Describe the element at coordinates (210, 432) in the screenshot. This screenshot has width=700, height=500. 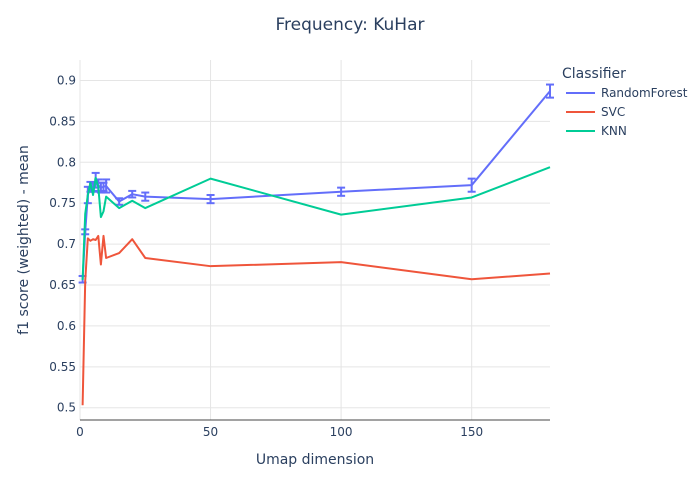
I see `x-tick-label: 50` at that location.